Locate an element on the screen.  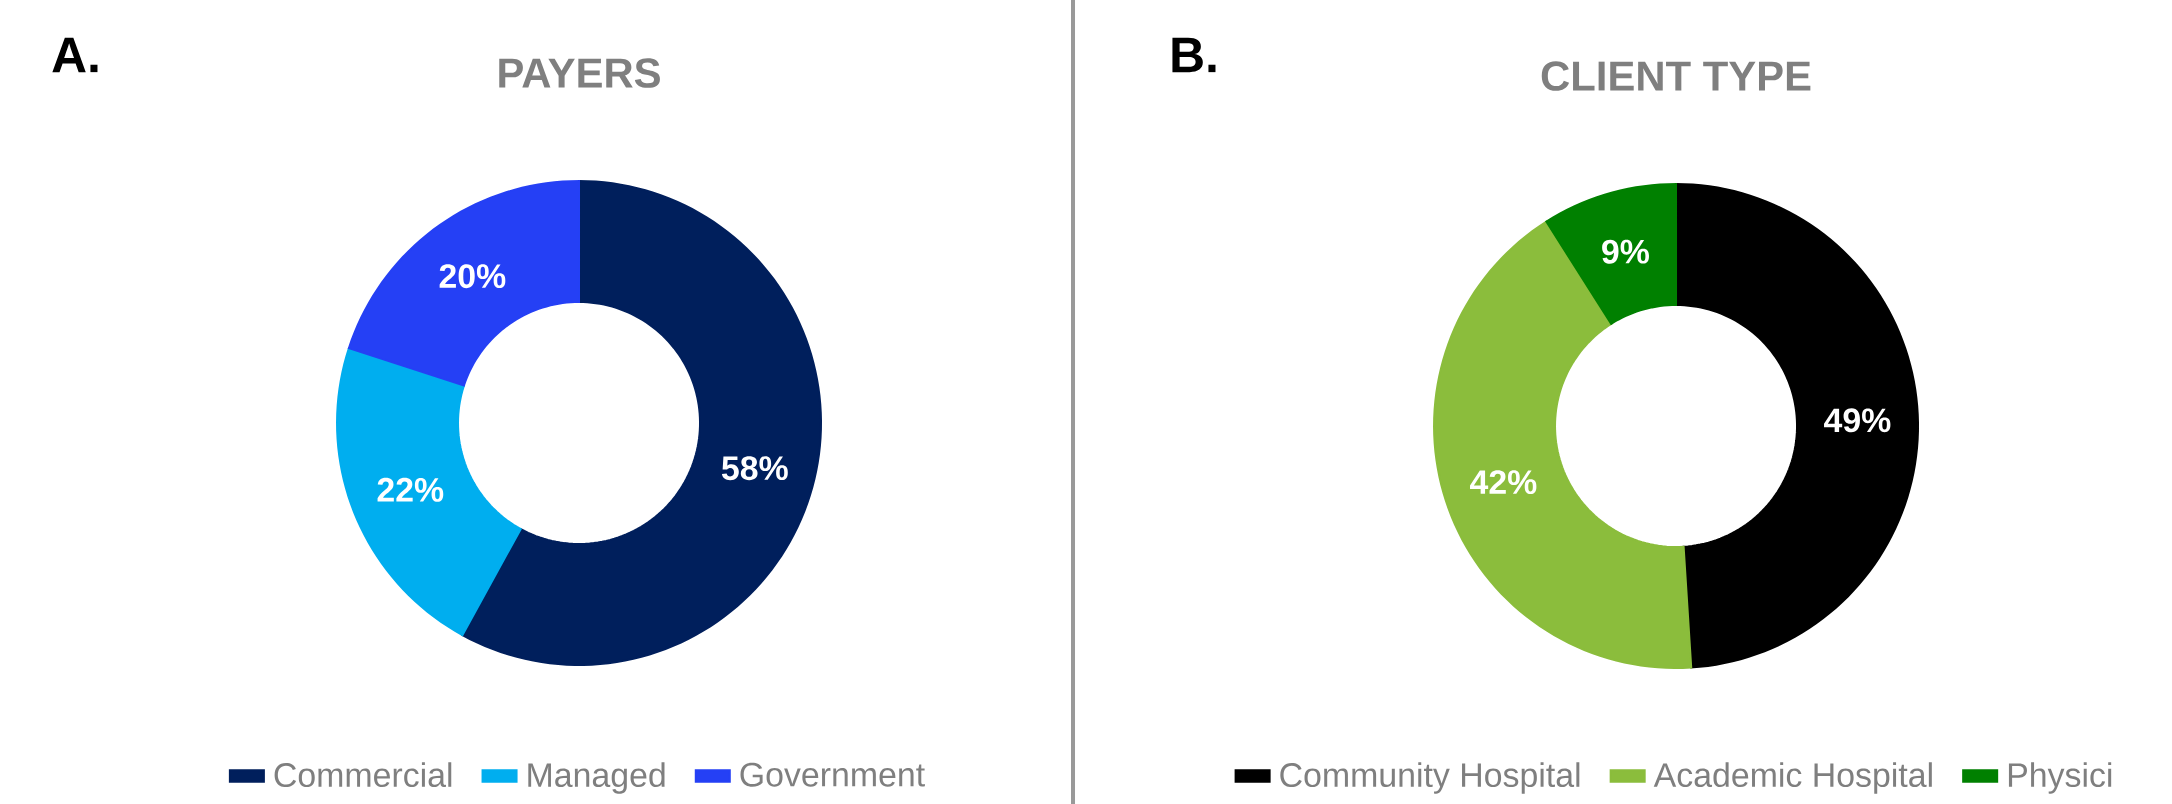
data-label: 20% is located at coordinates (472, 276).